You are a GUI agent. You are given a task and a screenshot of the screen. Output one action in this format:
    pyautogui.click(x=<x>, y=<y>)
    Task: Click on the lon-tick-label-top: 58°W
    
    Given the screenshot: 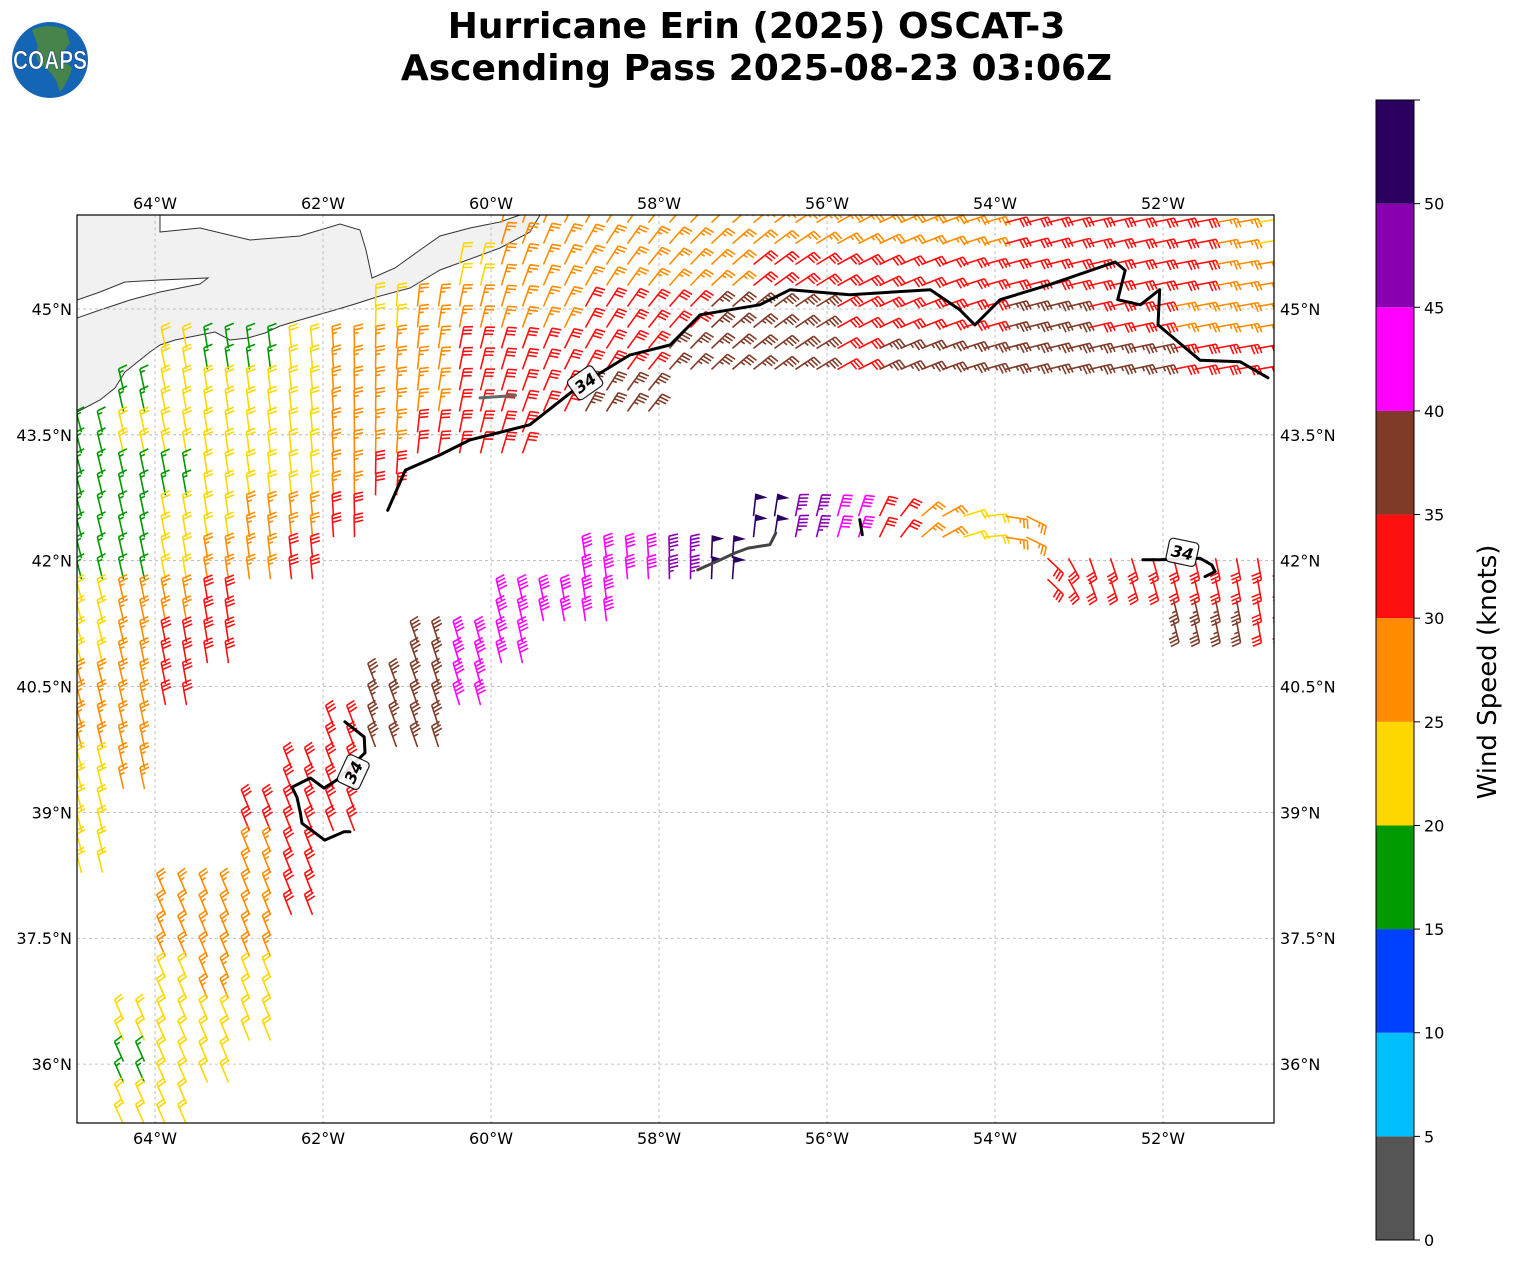 What is the action you would take?
    pyautogui.click(x=659, y=203)
    